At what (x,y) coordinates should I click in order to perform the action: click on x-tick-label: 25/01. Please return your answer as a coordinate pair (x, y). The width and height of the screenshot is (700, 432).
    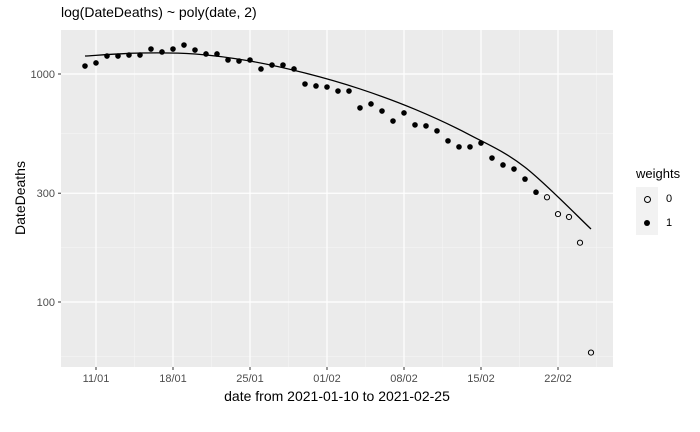
    Looking at the image, I should click on (250, 379).